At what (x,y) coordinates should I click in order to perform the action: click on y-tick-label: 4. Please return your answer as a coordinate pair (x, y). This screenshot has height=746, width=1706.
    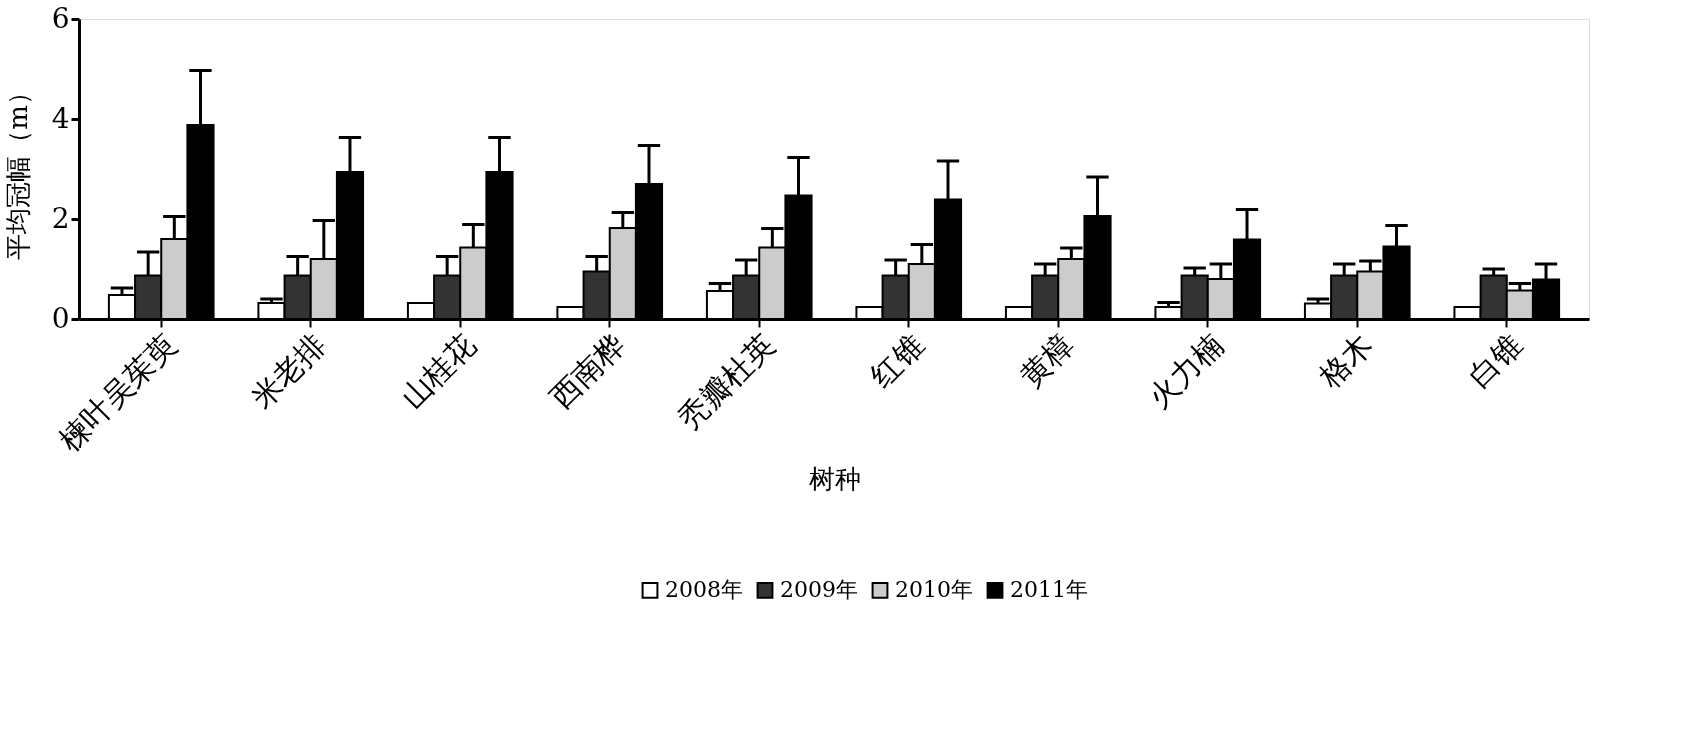
    Looking at the image, I should click on (60, 118).